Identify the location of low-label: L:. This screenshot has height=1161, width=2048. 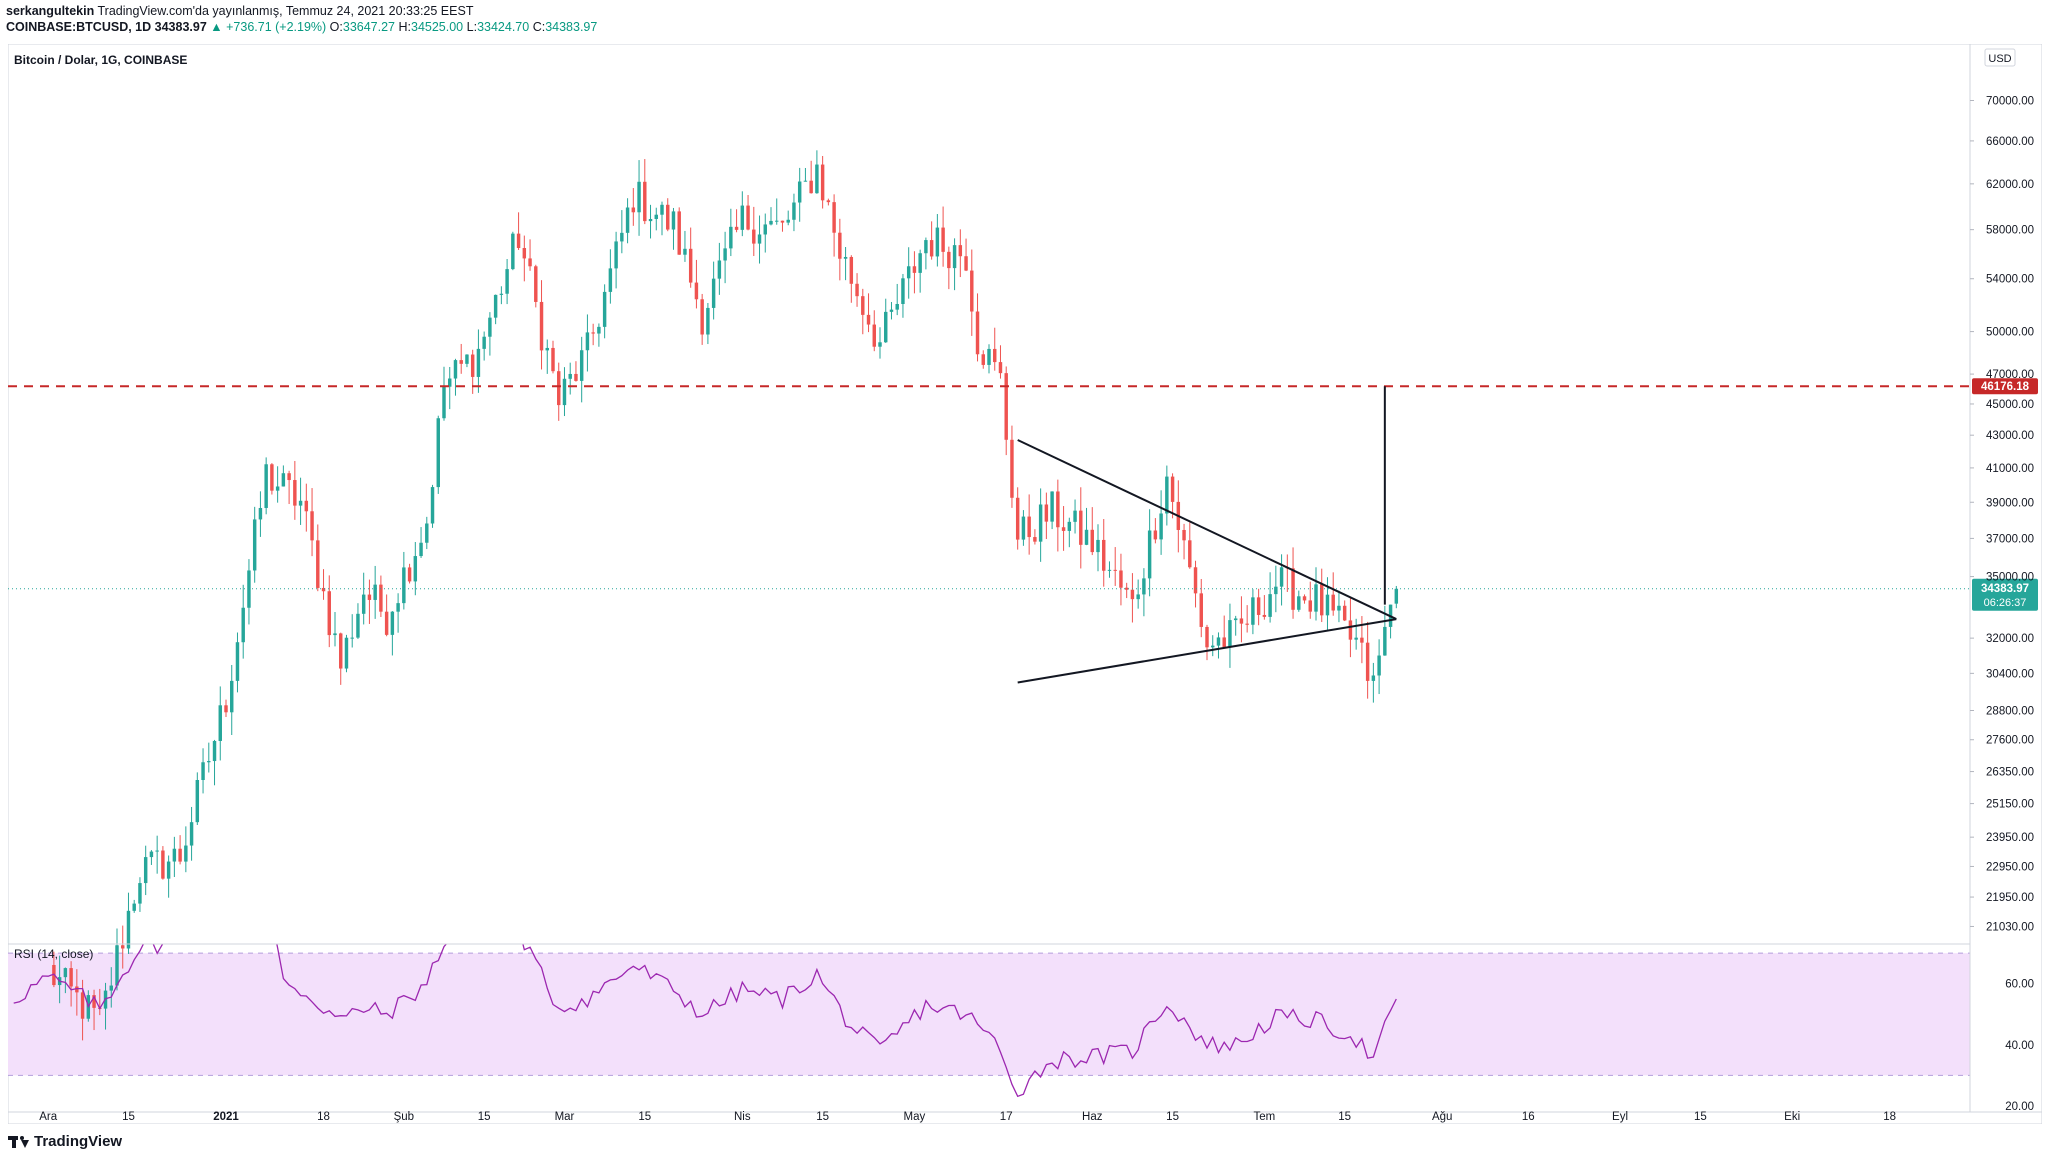
(472, 27).